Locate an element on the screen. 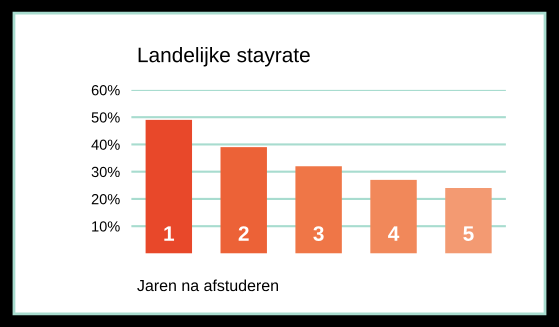 The height and width of the screenshot is (327, 559). x-tick-label: 1 is located at coordinates (169, 233).